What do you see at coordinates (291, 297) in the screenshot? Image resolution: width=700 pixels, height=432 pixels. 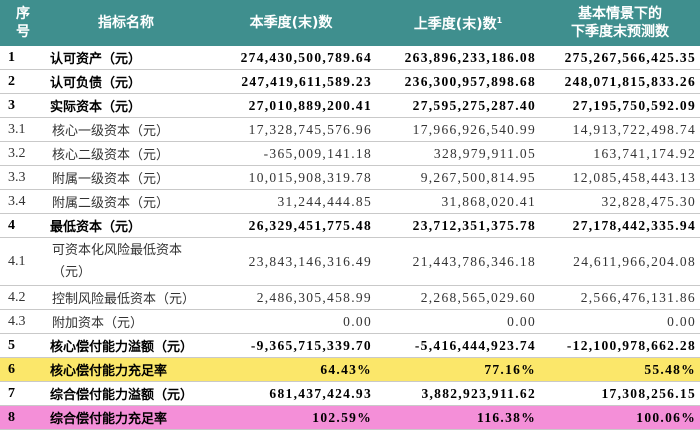 I see `row-value: 2,486,305,458.99` at bounding box center [291, 297].